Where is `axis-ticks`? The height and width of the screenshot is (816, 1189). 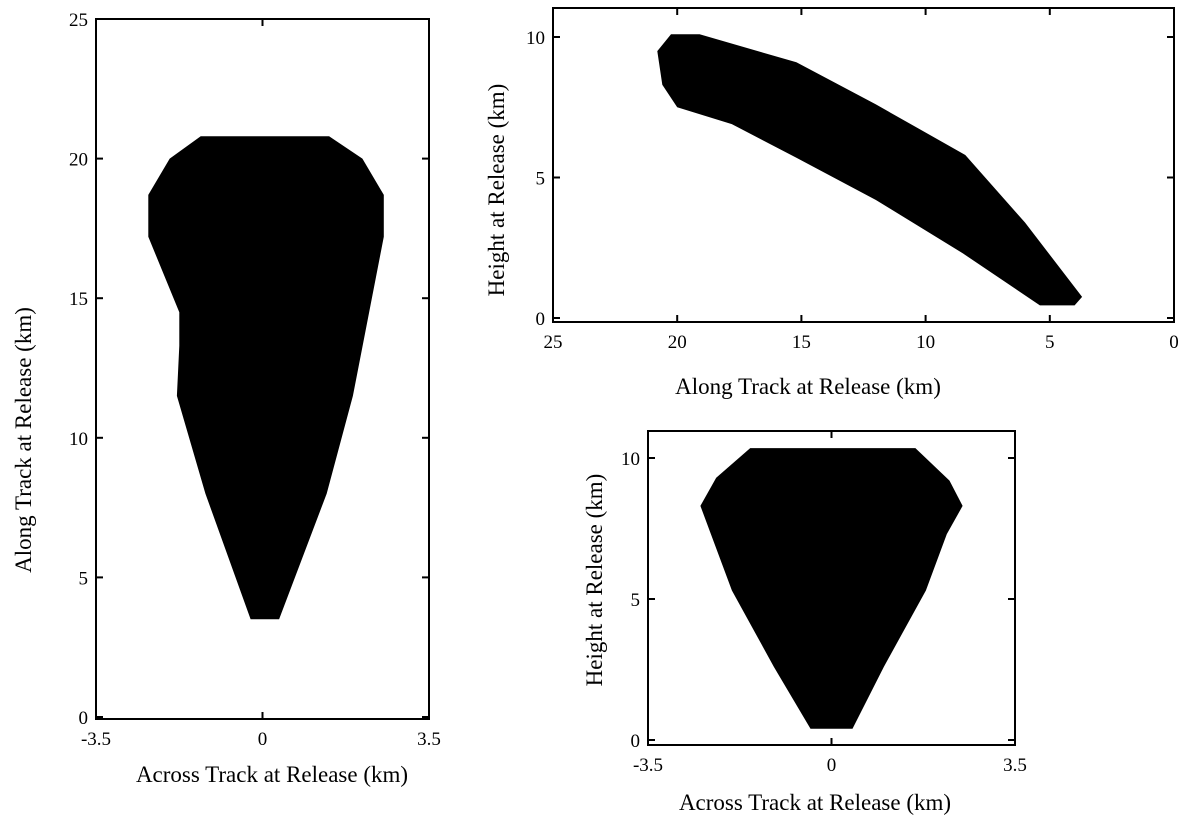
axis-ticks is located at coordinates (831, 588).